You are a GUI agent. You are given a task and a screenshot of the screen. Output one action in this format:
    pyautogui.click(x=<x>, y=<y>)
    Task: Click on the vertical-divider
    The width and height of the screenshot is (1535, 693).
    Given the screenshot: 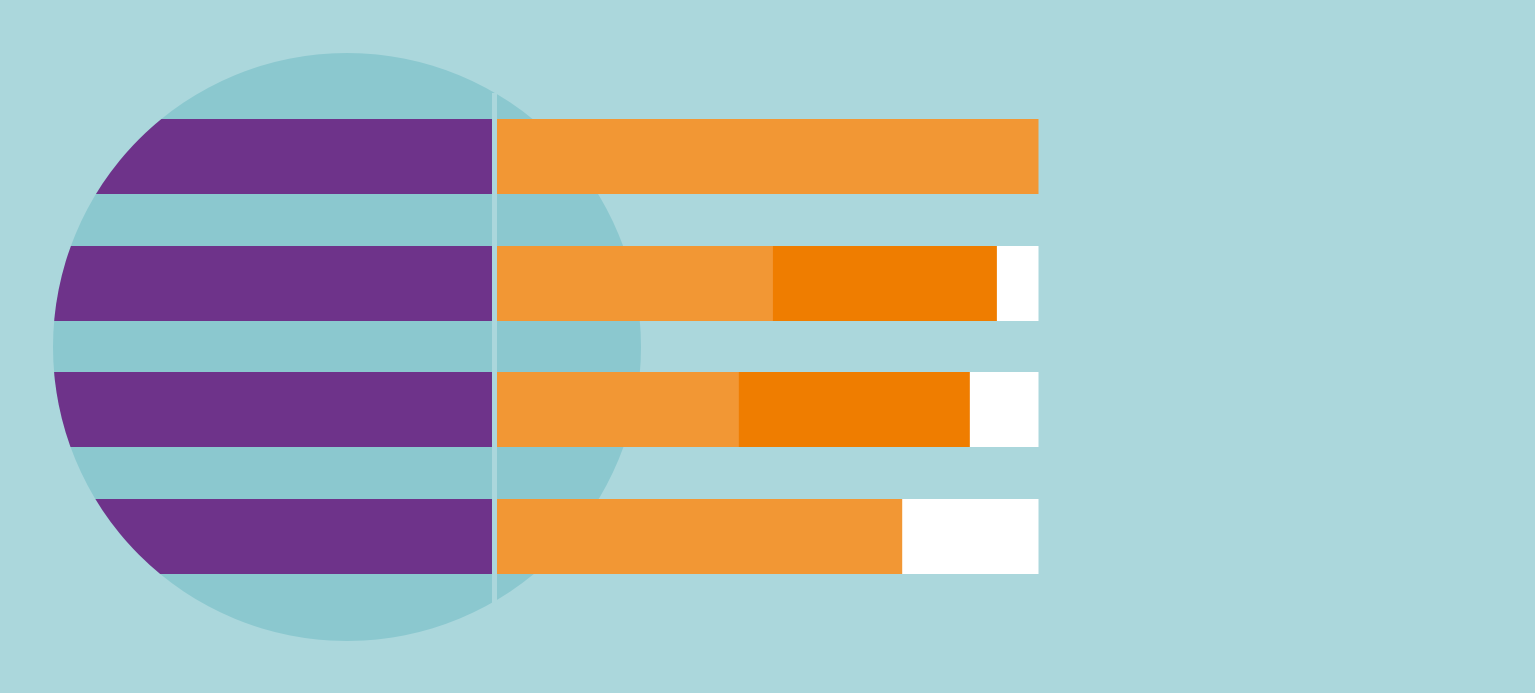 What is the action you would take?
    pyautogui.click(x=494, y=348)
    